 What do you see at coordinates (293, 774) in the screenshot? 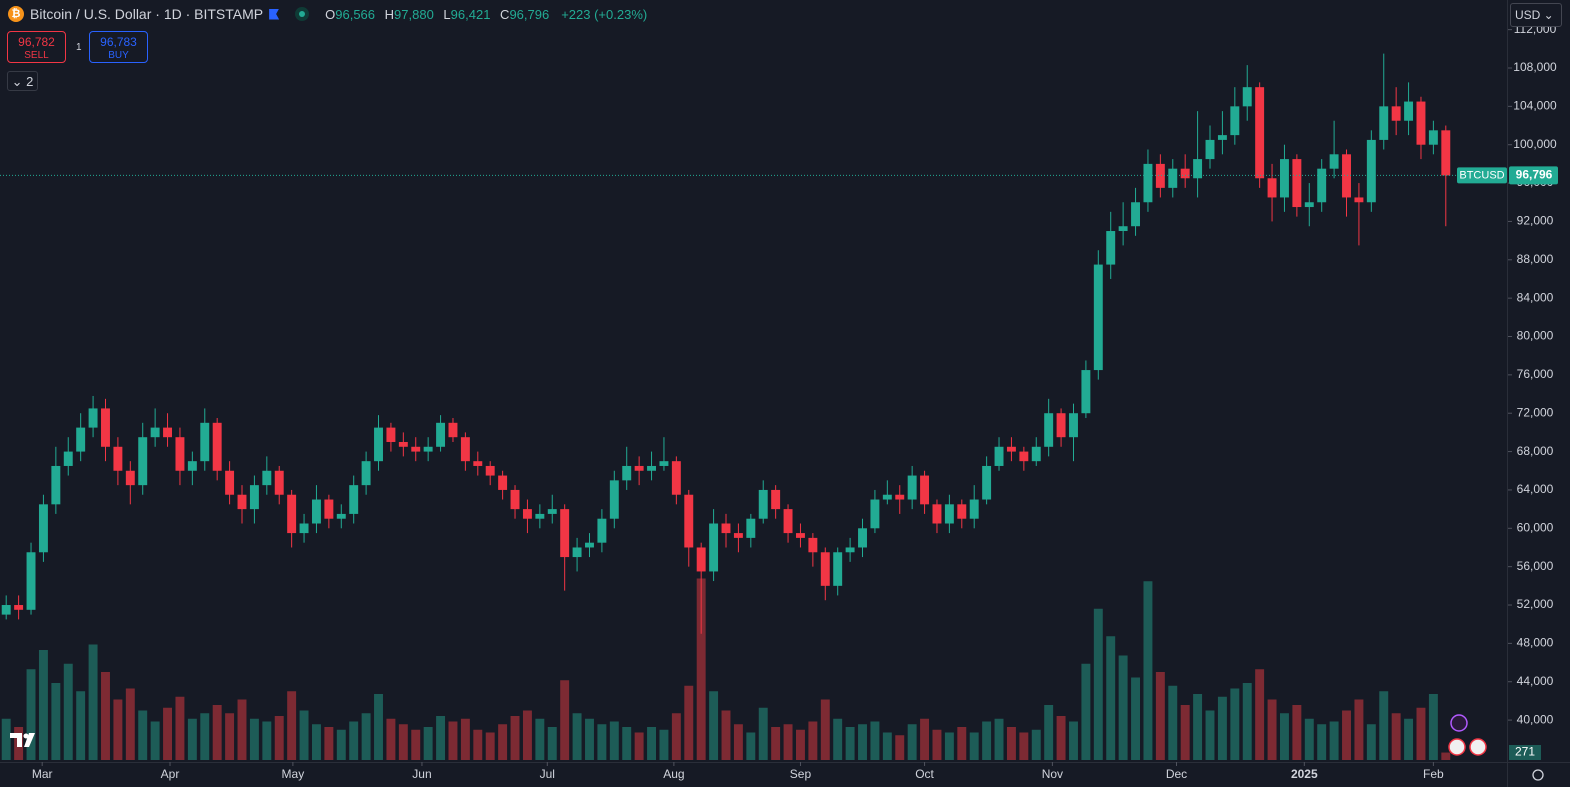
I see `x-tick-label: May` at bounding box center [293, 774].